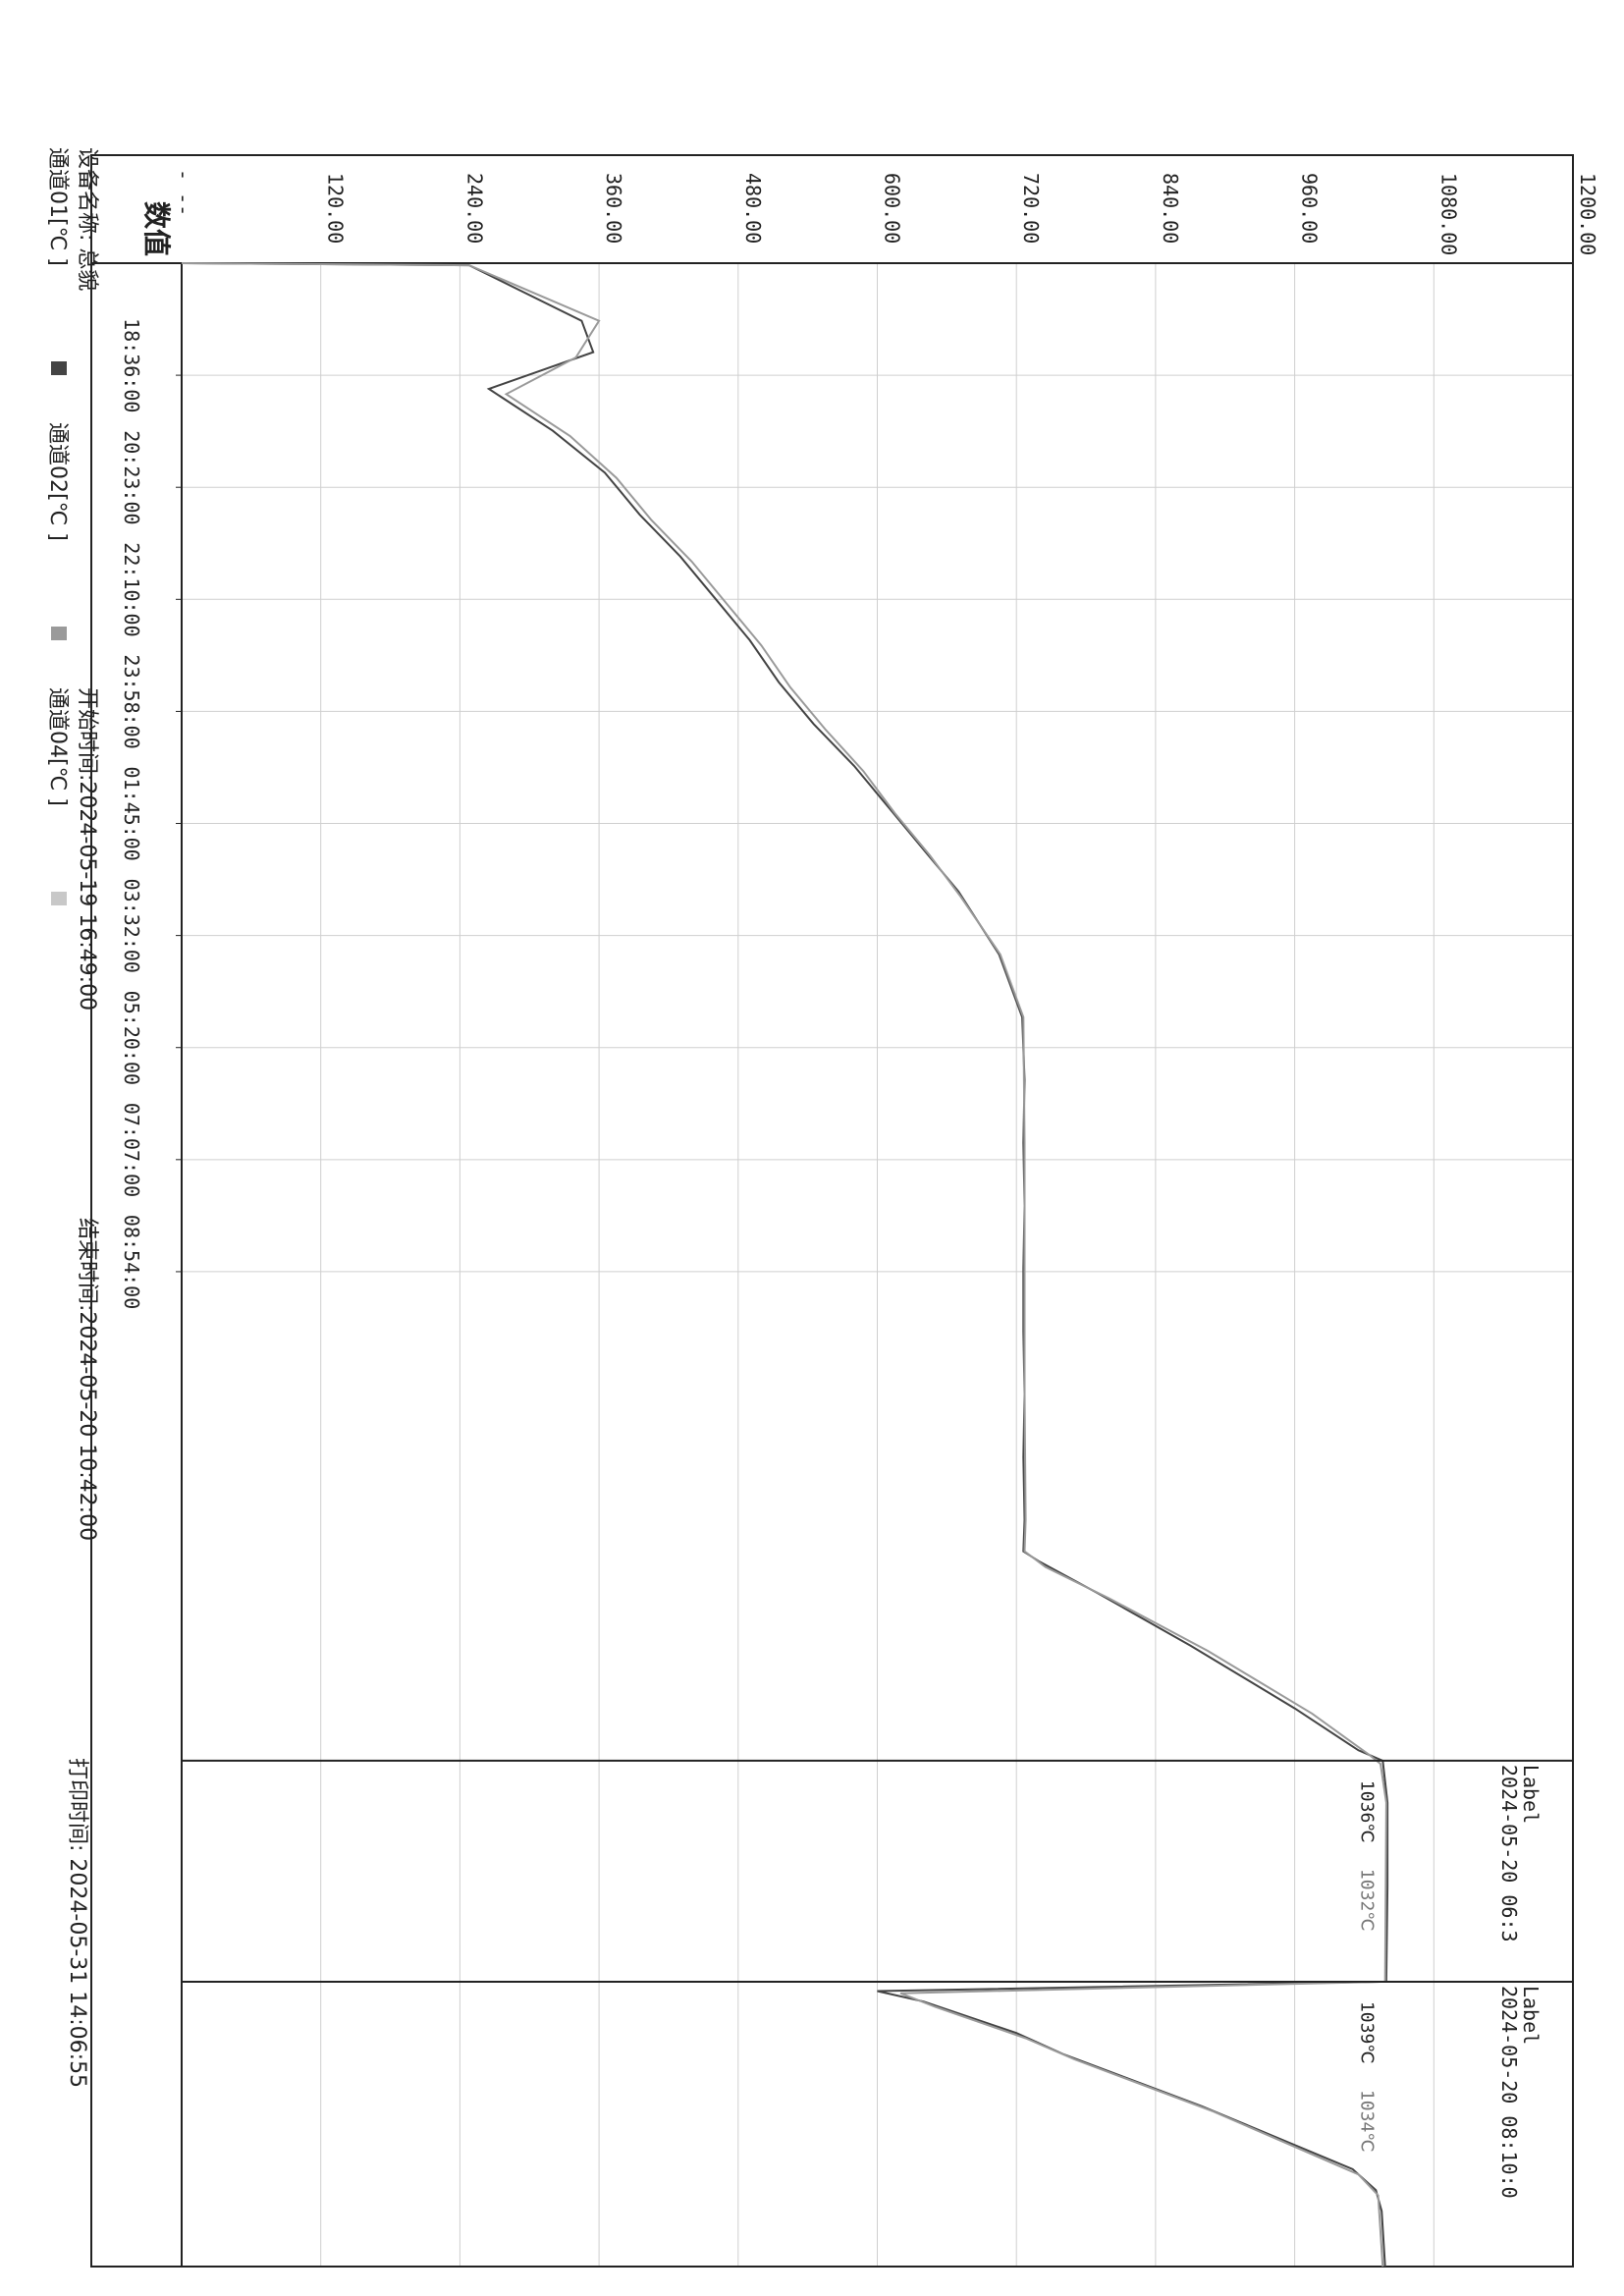  I want to click on marker-value-2: 1034℃, so click(1366, 2121).